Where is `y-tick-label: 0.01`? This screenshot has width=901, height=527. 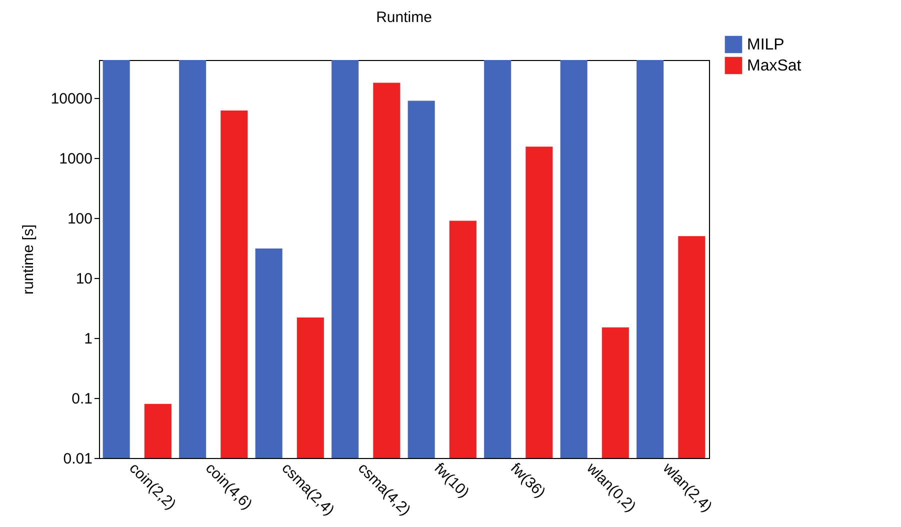
y-tick-label: 0.01 is located at coordinates (77, 459).